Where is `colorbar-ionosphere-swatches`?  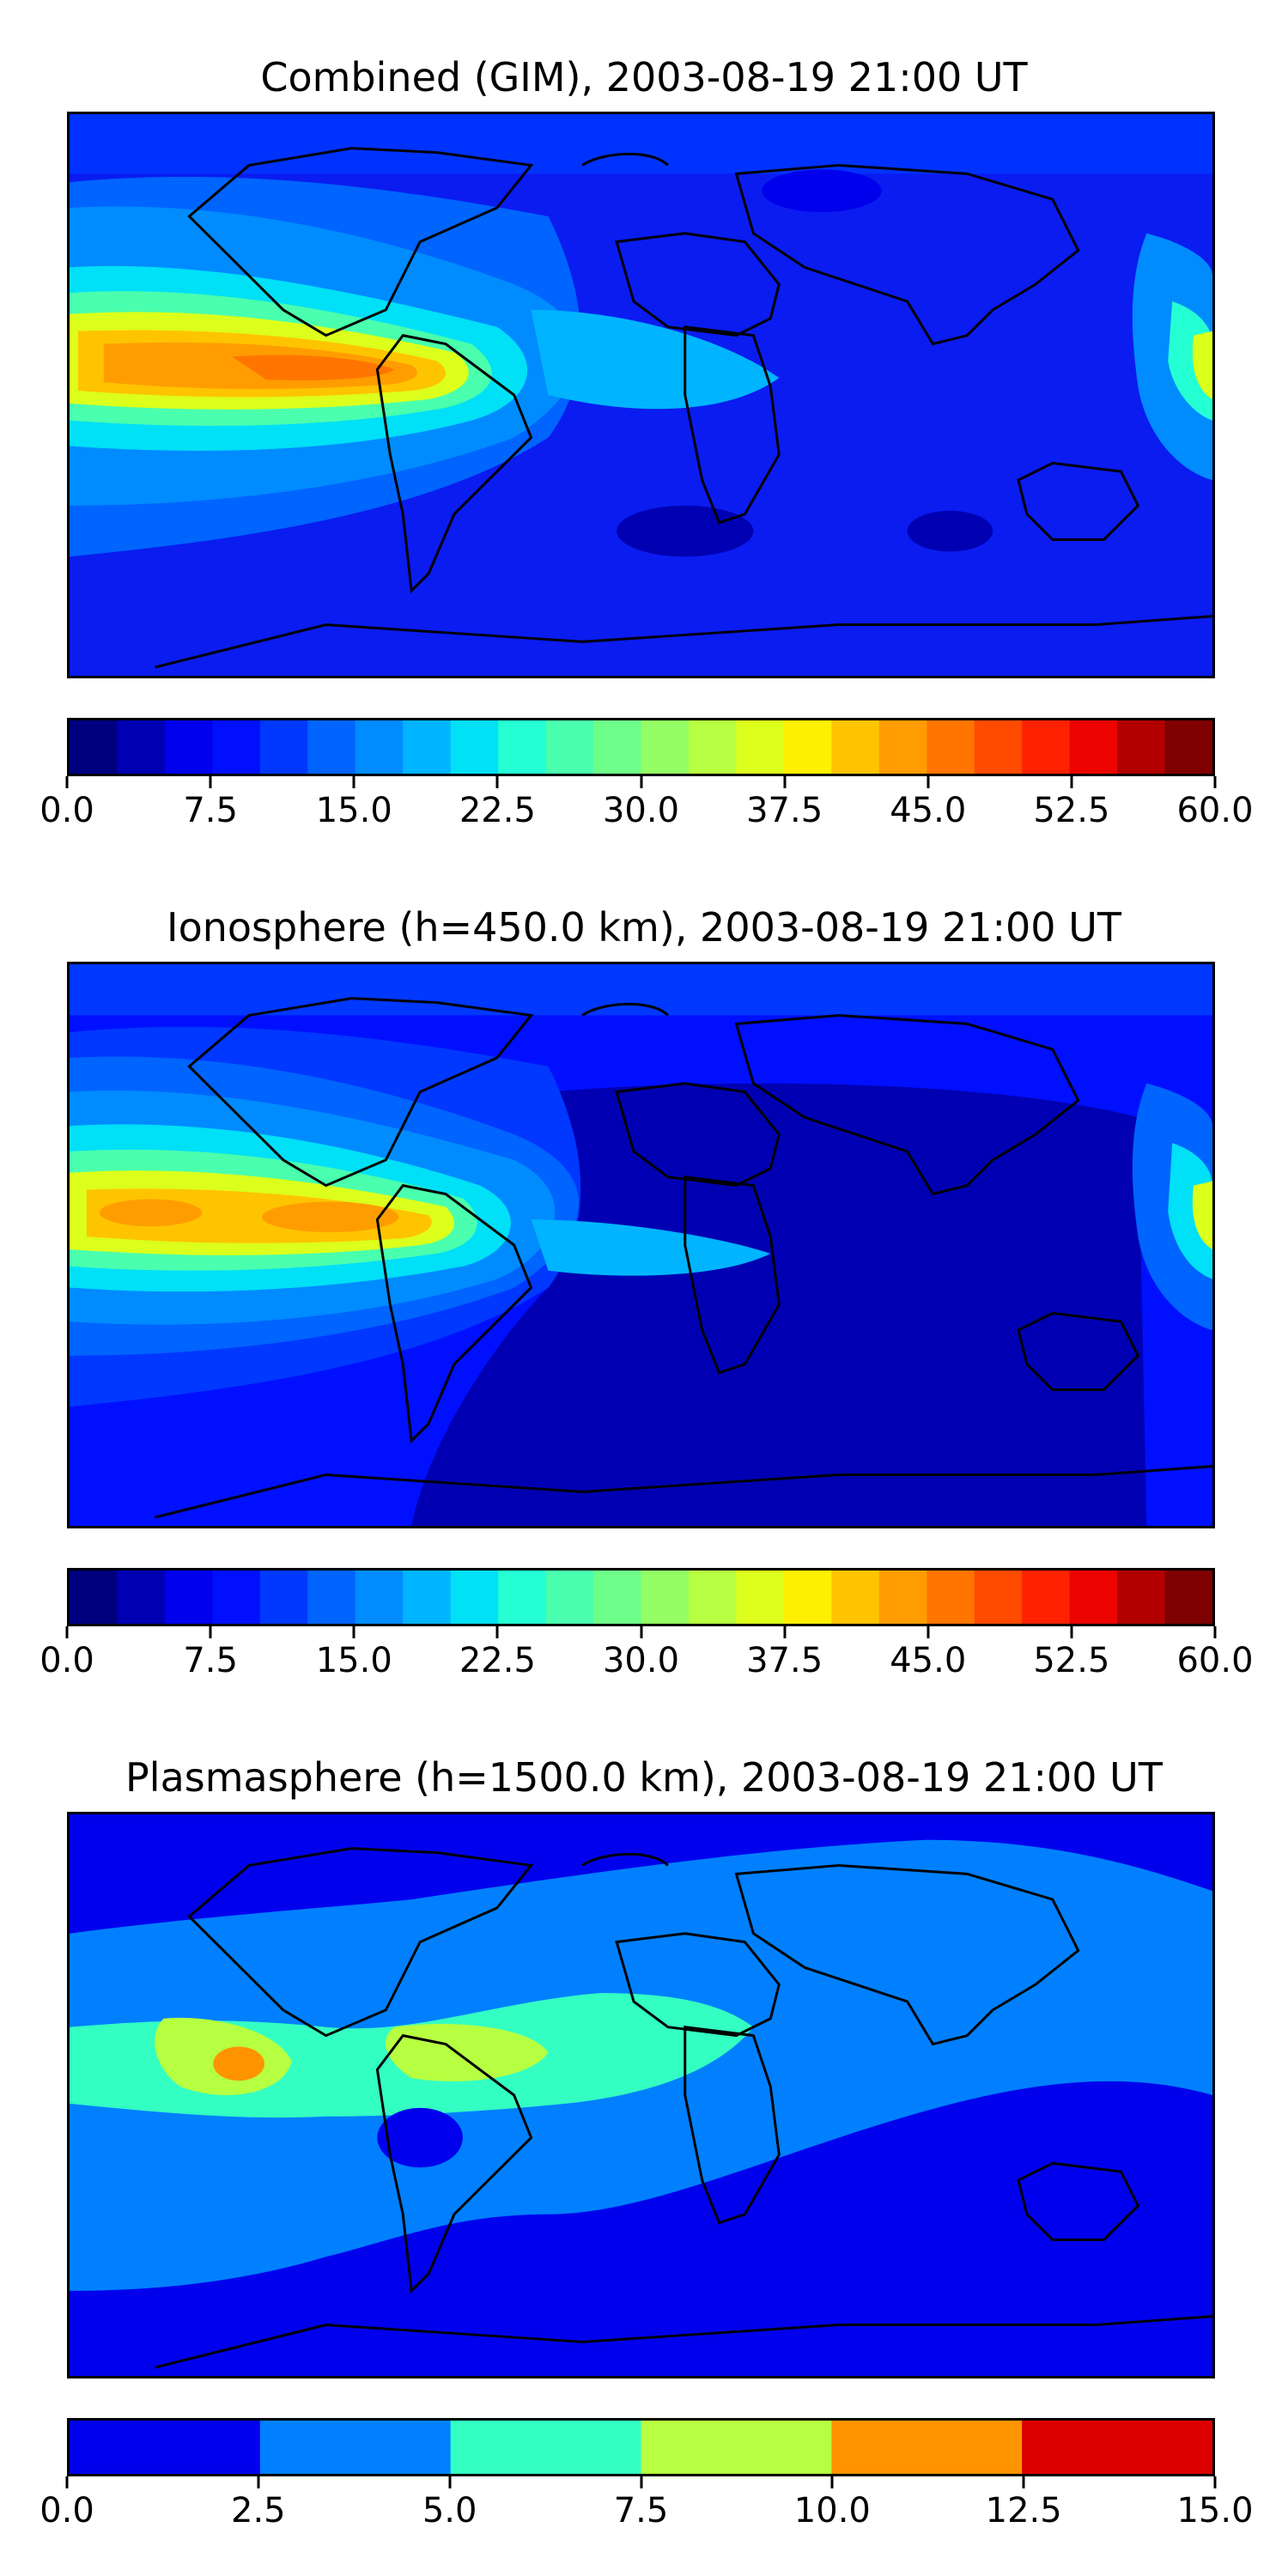
colorbar-ionosphere-swatches is located at coordinates (641, 1598).